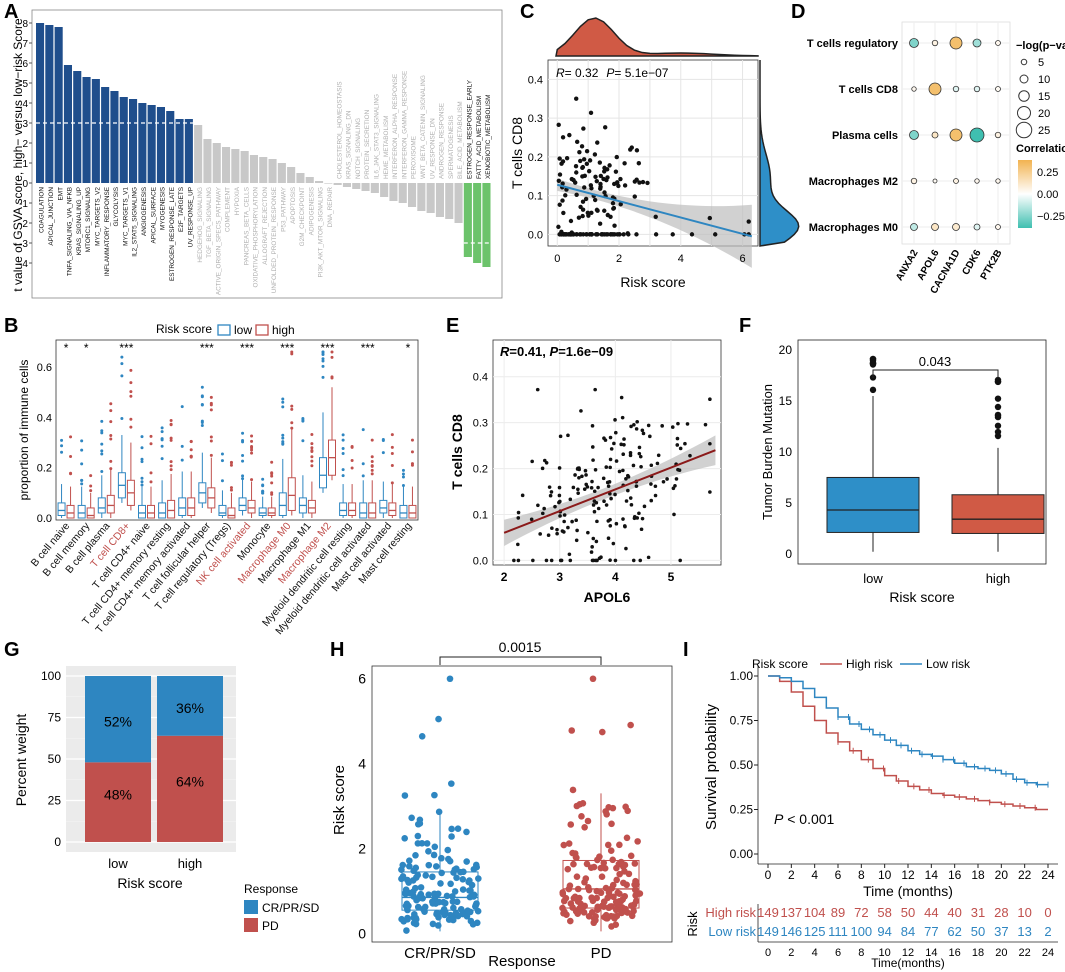  Describe the element at coordinates (79, 221) in the screenshot. I see `panel-a-bar-label: KRAS_SIGNALING_UP` at that location.